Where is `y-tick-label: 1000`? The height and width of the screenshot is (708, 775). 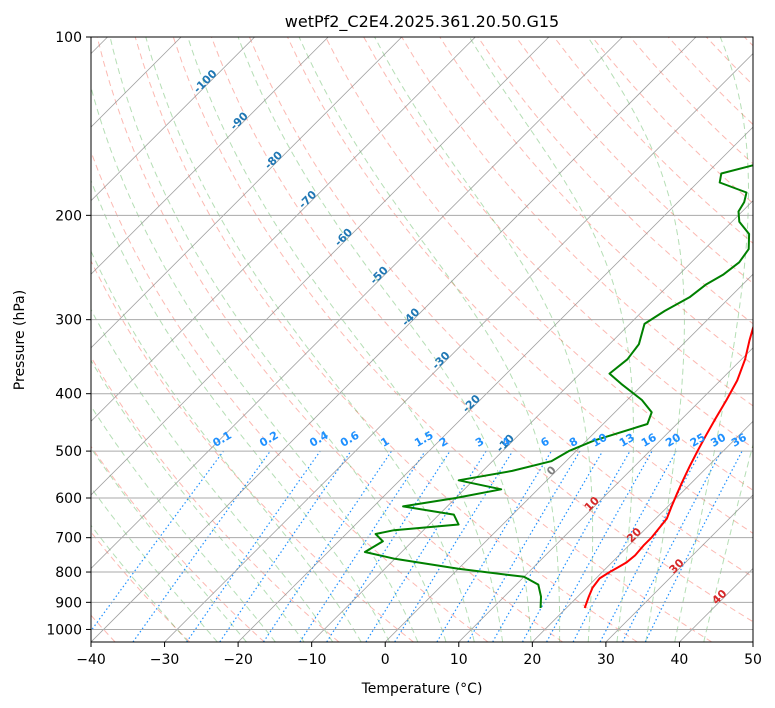 y-tick-label: 1000 is located at coordinates (64, 630).